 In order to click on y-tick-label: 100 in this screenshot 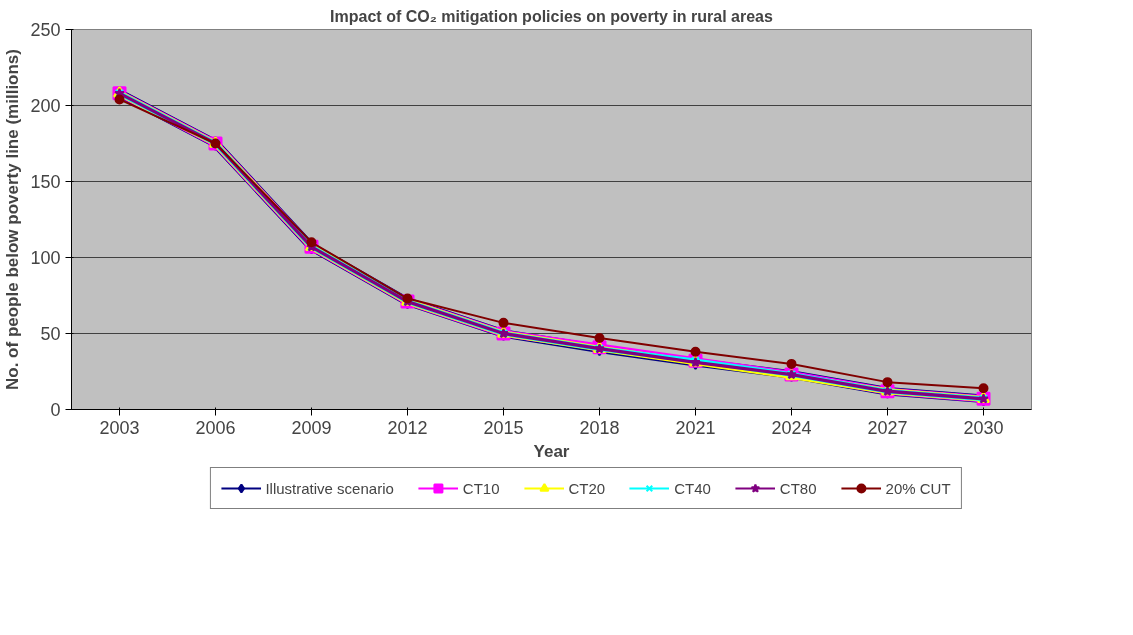, I will do `click(45, 258)`.